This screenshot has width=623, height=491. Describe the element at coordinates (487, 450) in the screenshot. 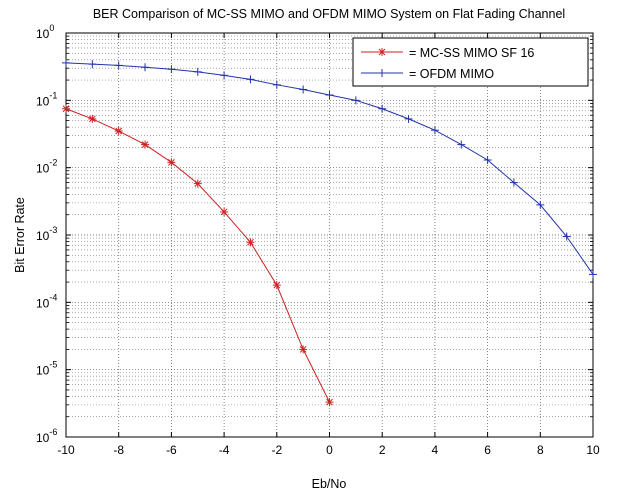

I see `x-tick-label: 6` at that location.